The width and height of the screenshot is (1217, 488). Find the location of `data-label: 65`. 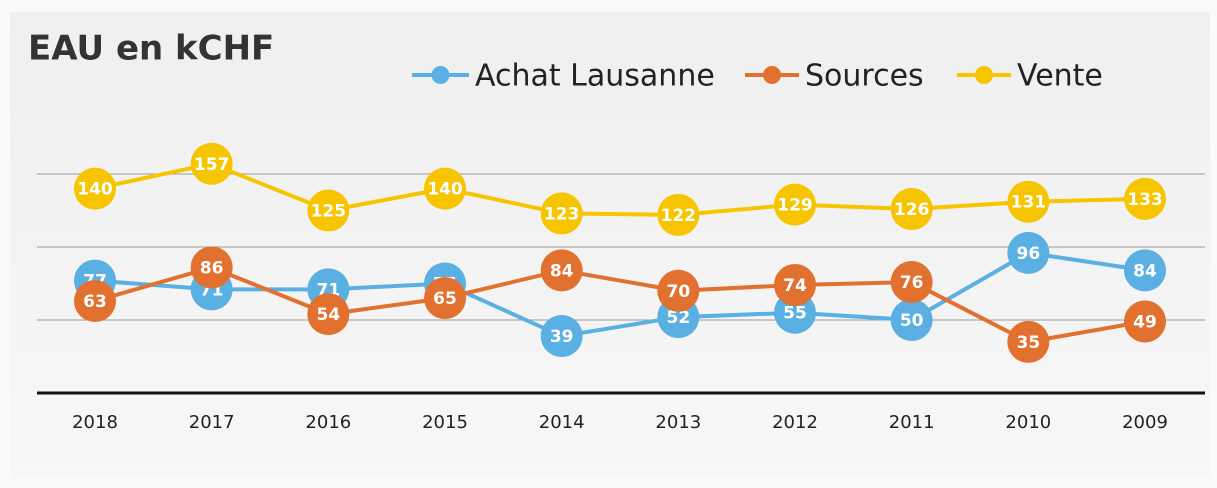

data-label: 65 is located at coordinates (445, 299).